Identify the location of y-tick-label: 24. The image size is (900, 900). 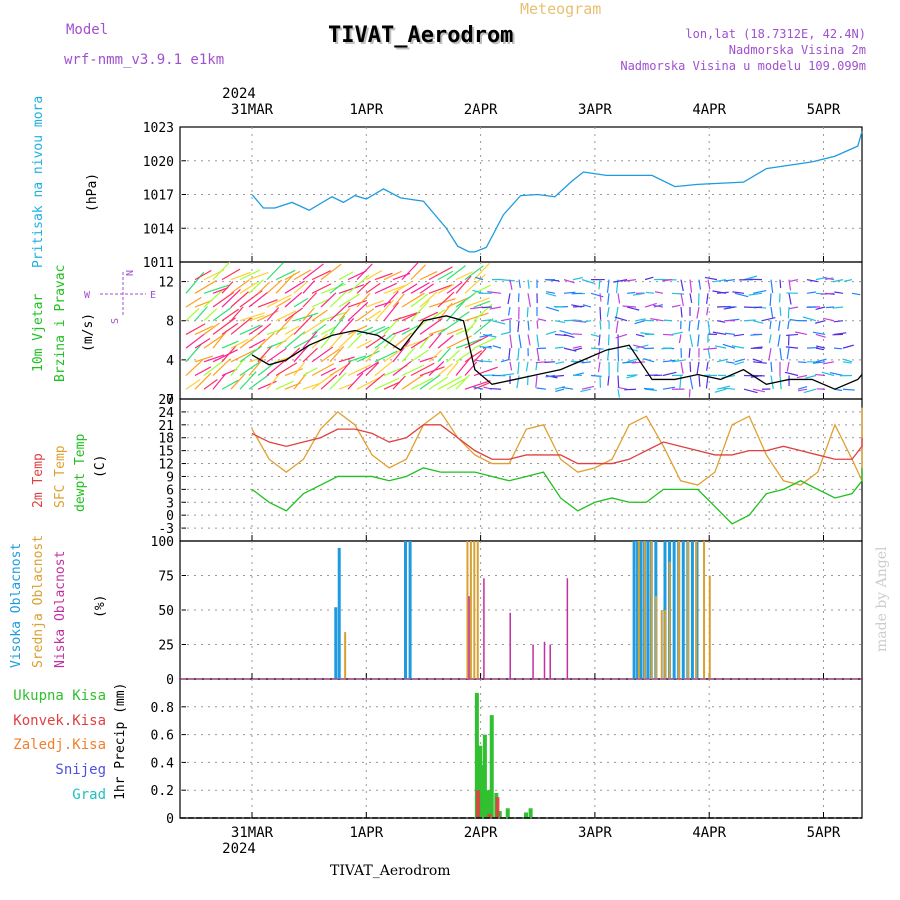
(166, 413).